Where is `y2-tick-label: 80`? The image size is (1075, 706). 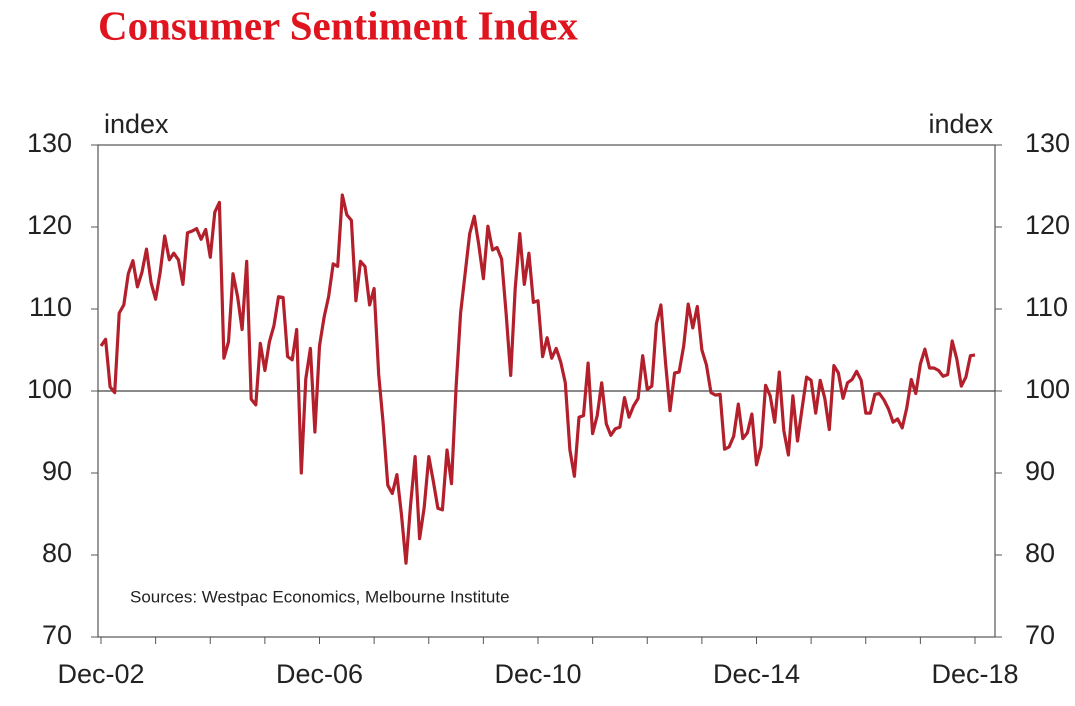 y2-tick-label: 80 is located at coordinates (1040, 553).